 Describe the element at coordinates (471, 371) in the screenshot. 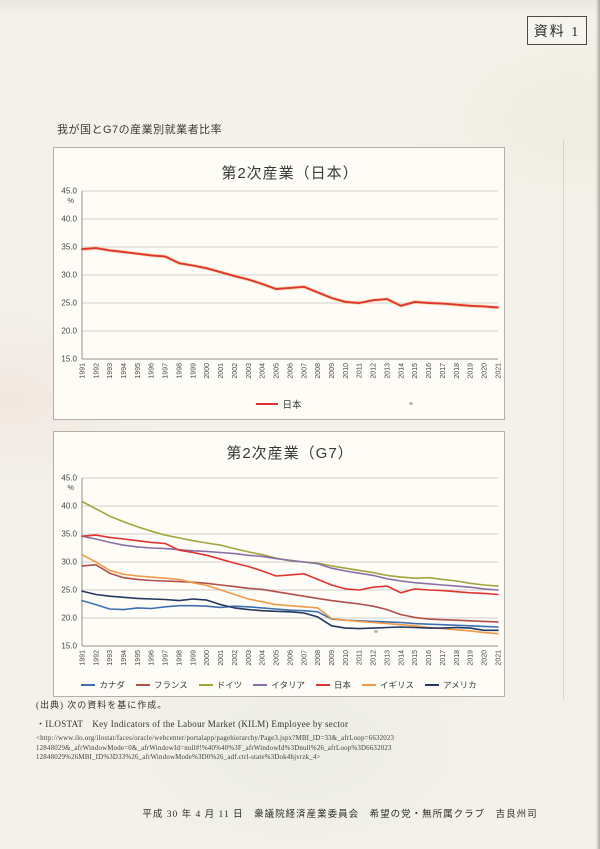

I see `x-tick-label: 2019` at that location.